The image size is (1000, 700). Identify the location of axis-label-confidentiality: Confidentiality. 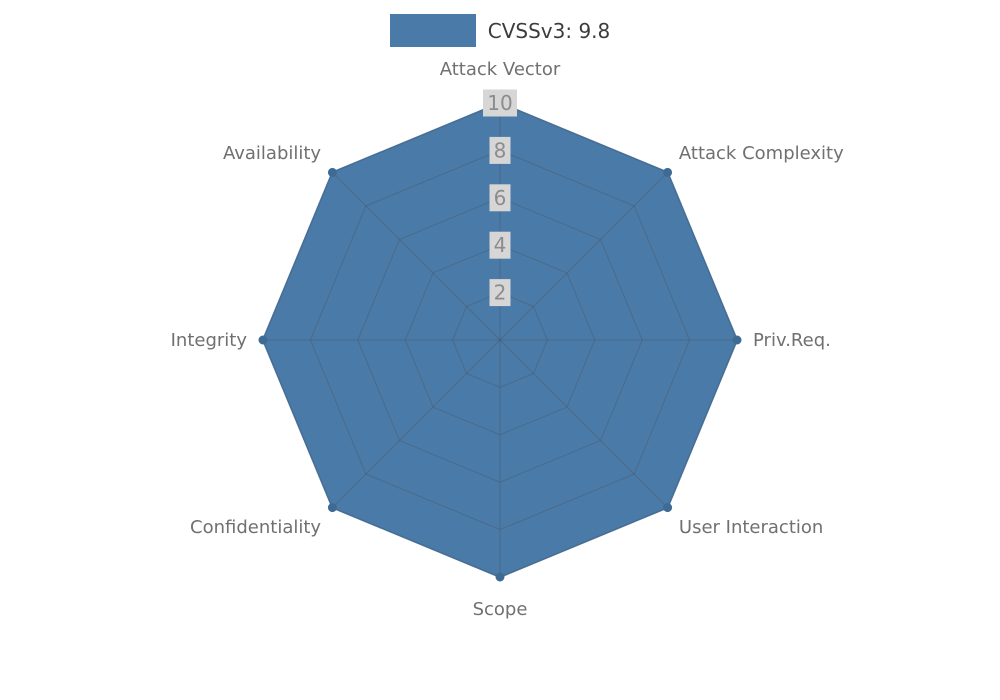
(255, 527).